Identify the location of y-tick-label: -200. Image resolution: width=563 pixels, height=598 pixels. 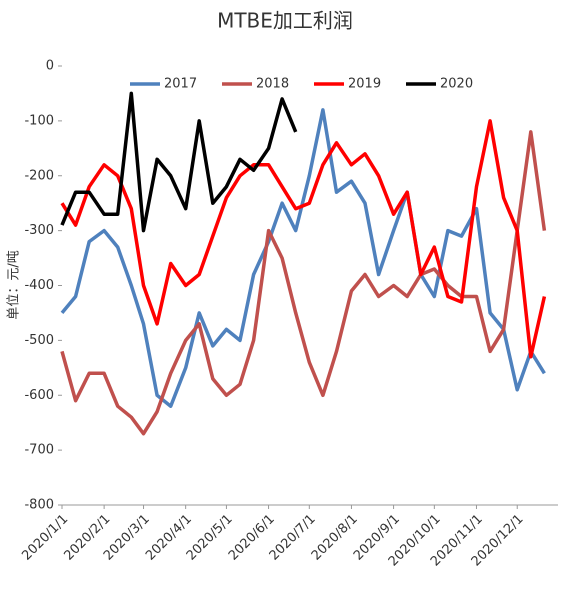
(39, 175).